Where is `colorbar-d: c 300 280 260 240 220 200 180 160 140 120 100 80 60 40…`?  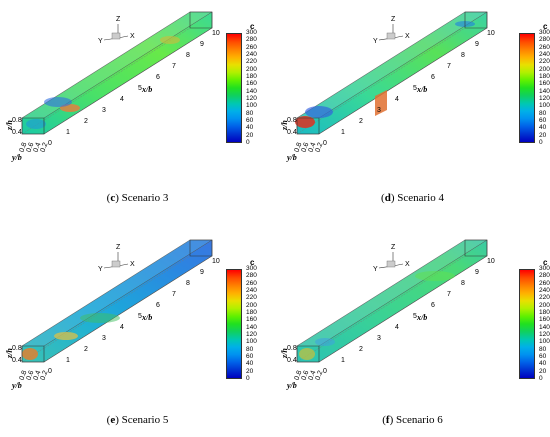
colorbar-d: c 300 280 260 240 220 200 180 160 140 120 100 80 60 40… is located at coordinates (534, 84).